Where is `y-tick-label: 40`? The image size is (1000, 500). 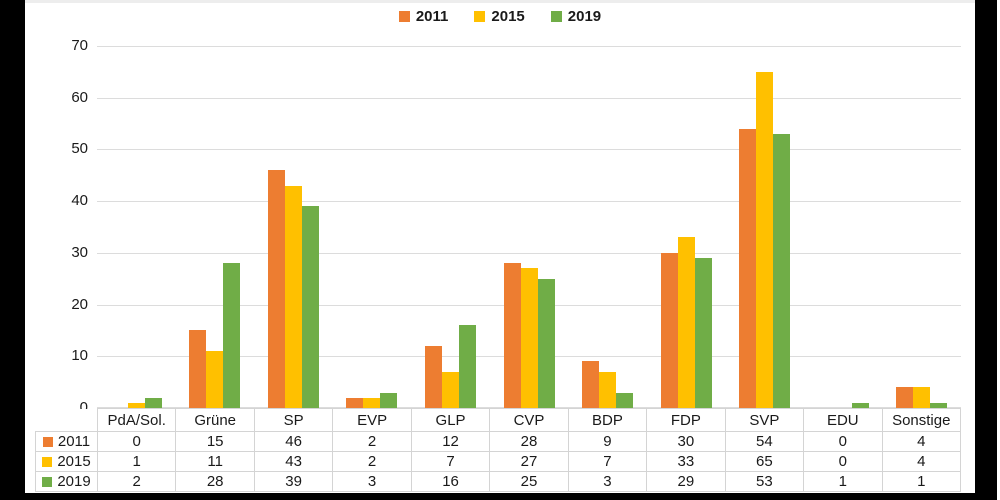
y-tick-label: 40 is located at coordinates (79, 201).